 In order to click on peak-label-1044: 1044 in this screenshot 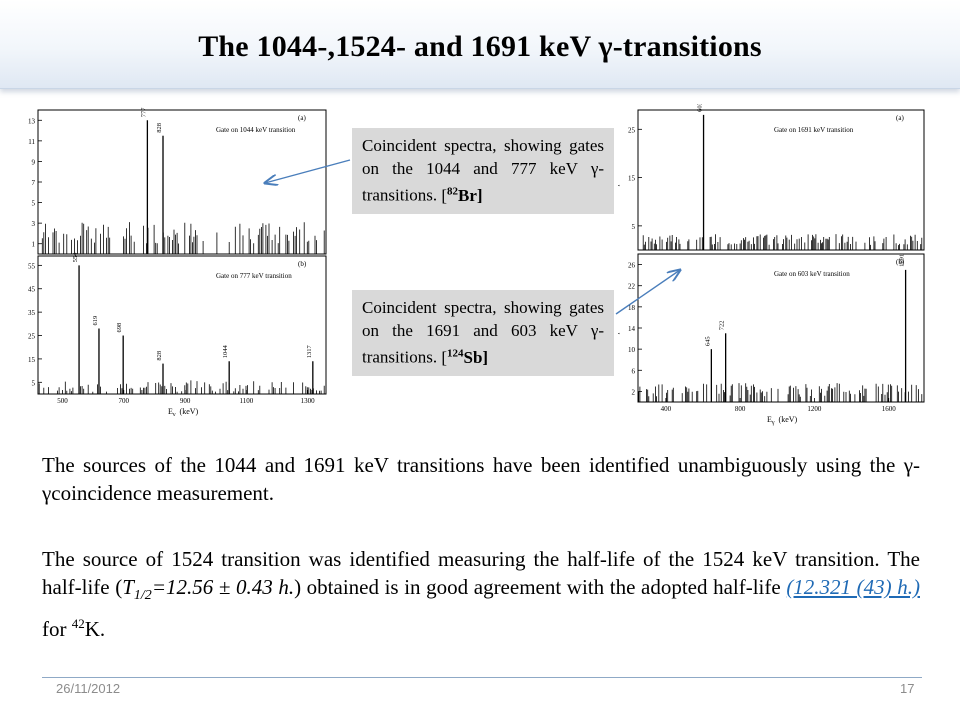, I will do `click(225, 352)`.